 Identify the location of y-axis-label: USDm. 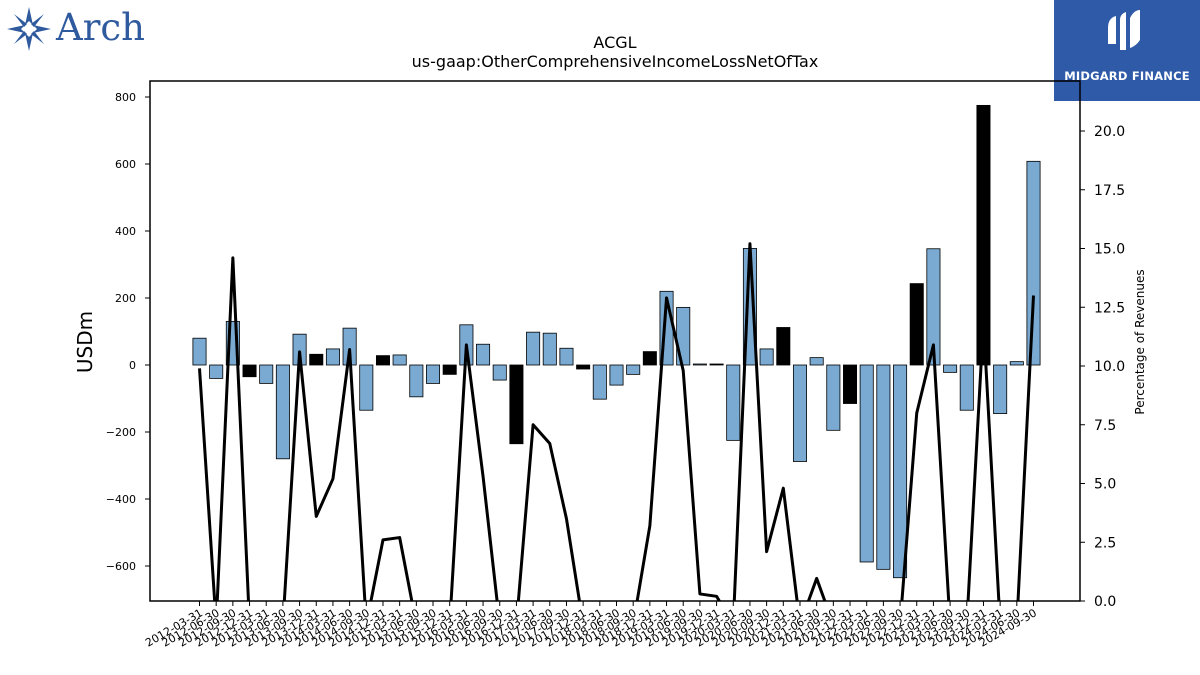
(85, 342).